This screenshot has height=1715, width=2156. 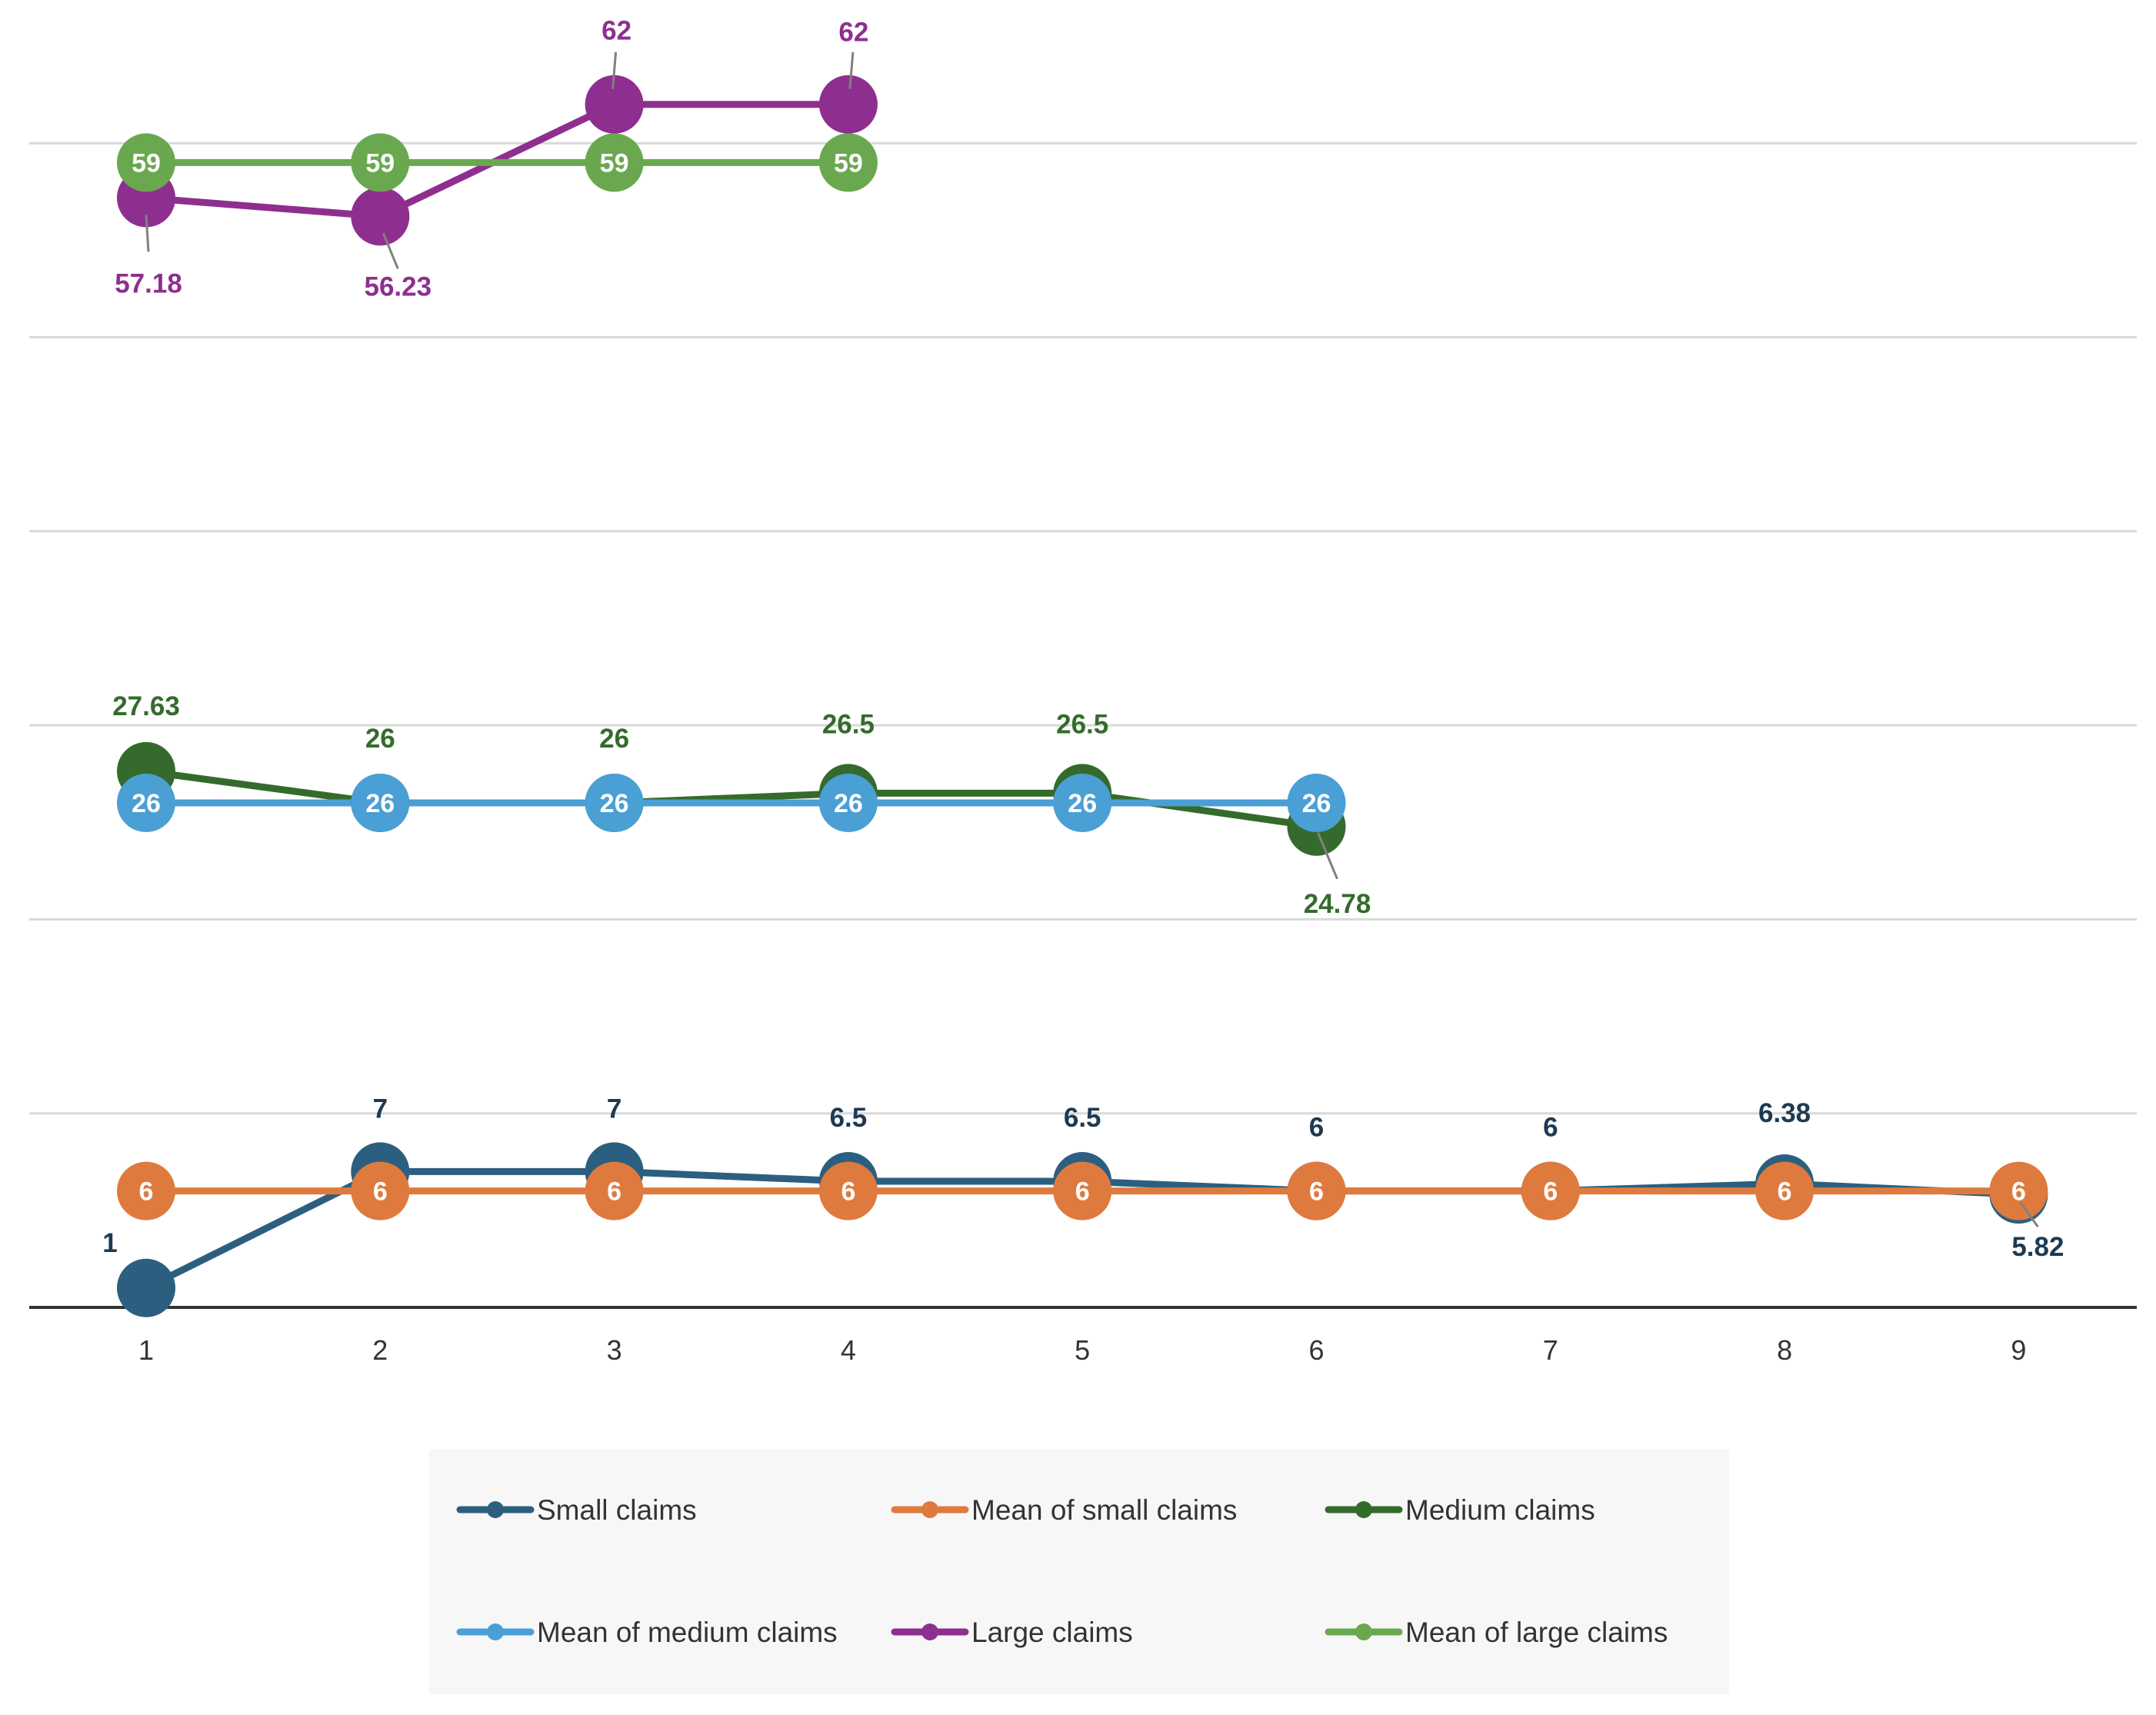 I want to click on data-label: 6.38, so click(x=1785, y=1113).